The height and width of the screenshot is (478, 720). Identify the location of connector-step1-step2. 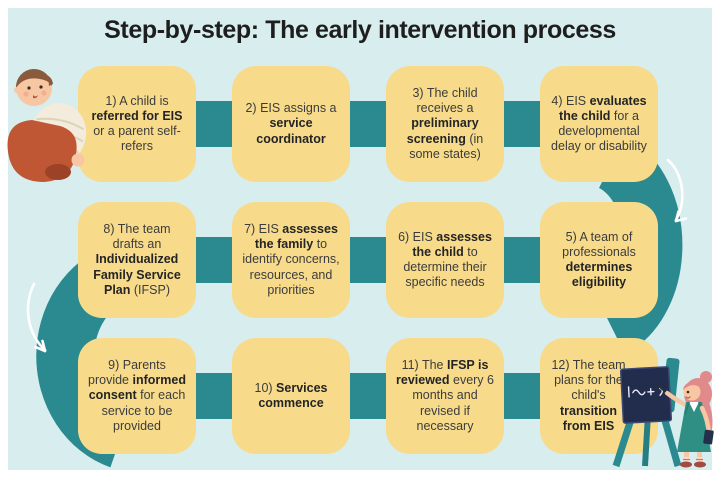
(214, 124).